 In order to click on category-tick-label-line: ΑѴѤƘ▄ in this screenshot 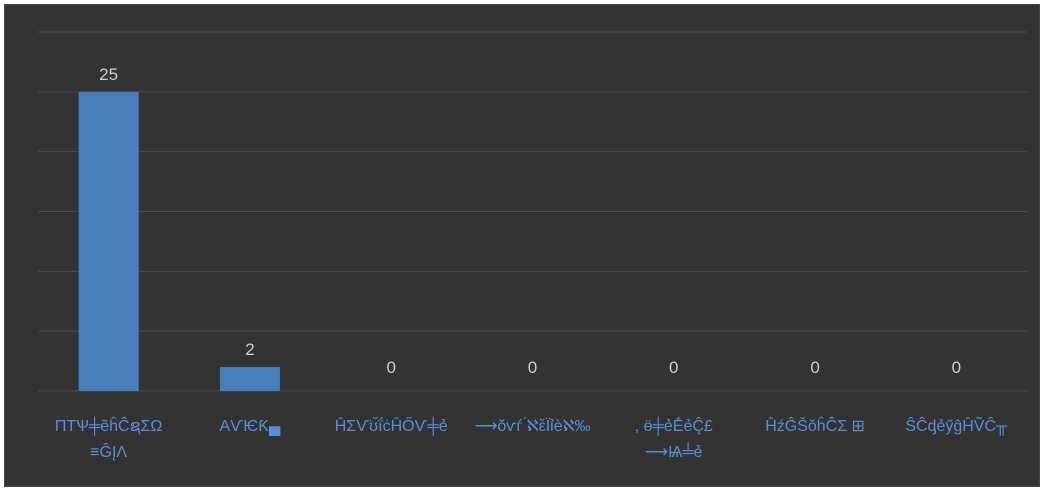, I will do `click(250, 427)`.